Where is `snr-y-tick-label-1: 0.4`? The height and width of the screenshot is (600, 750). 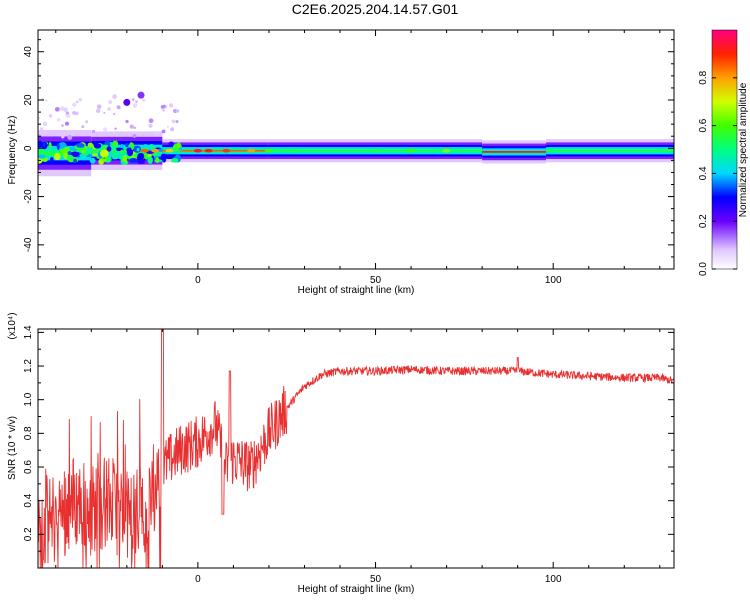
snr-y-tick-label-1: 0.4 is located at coordinates (28, 500).